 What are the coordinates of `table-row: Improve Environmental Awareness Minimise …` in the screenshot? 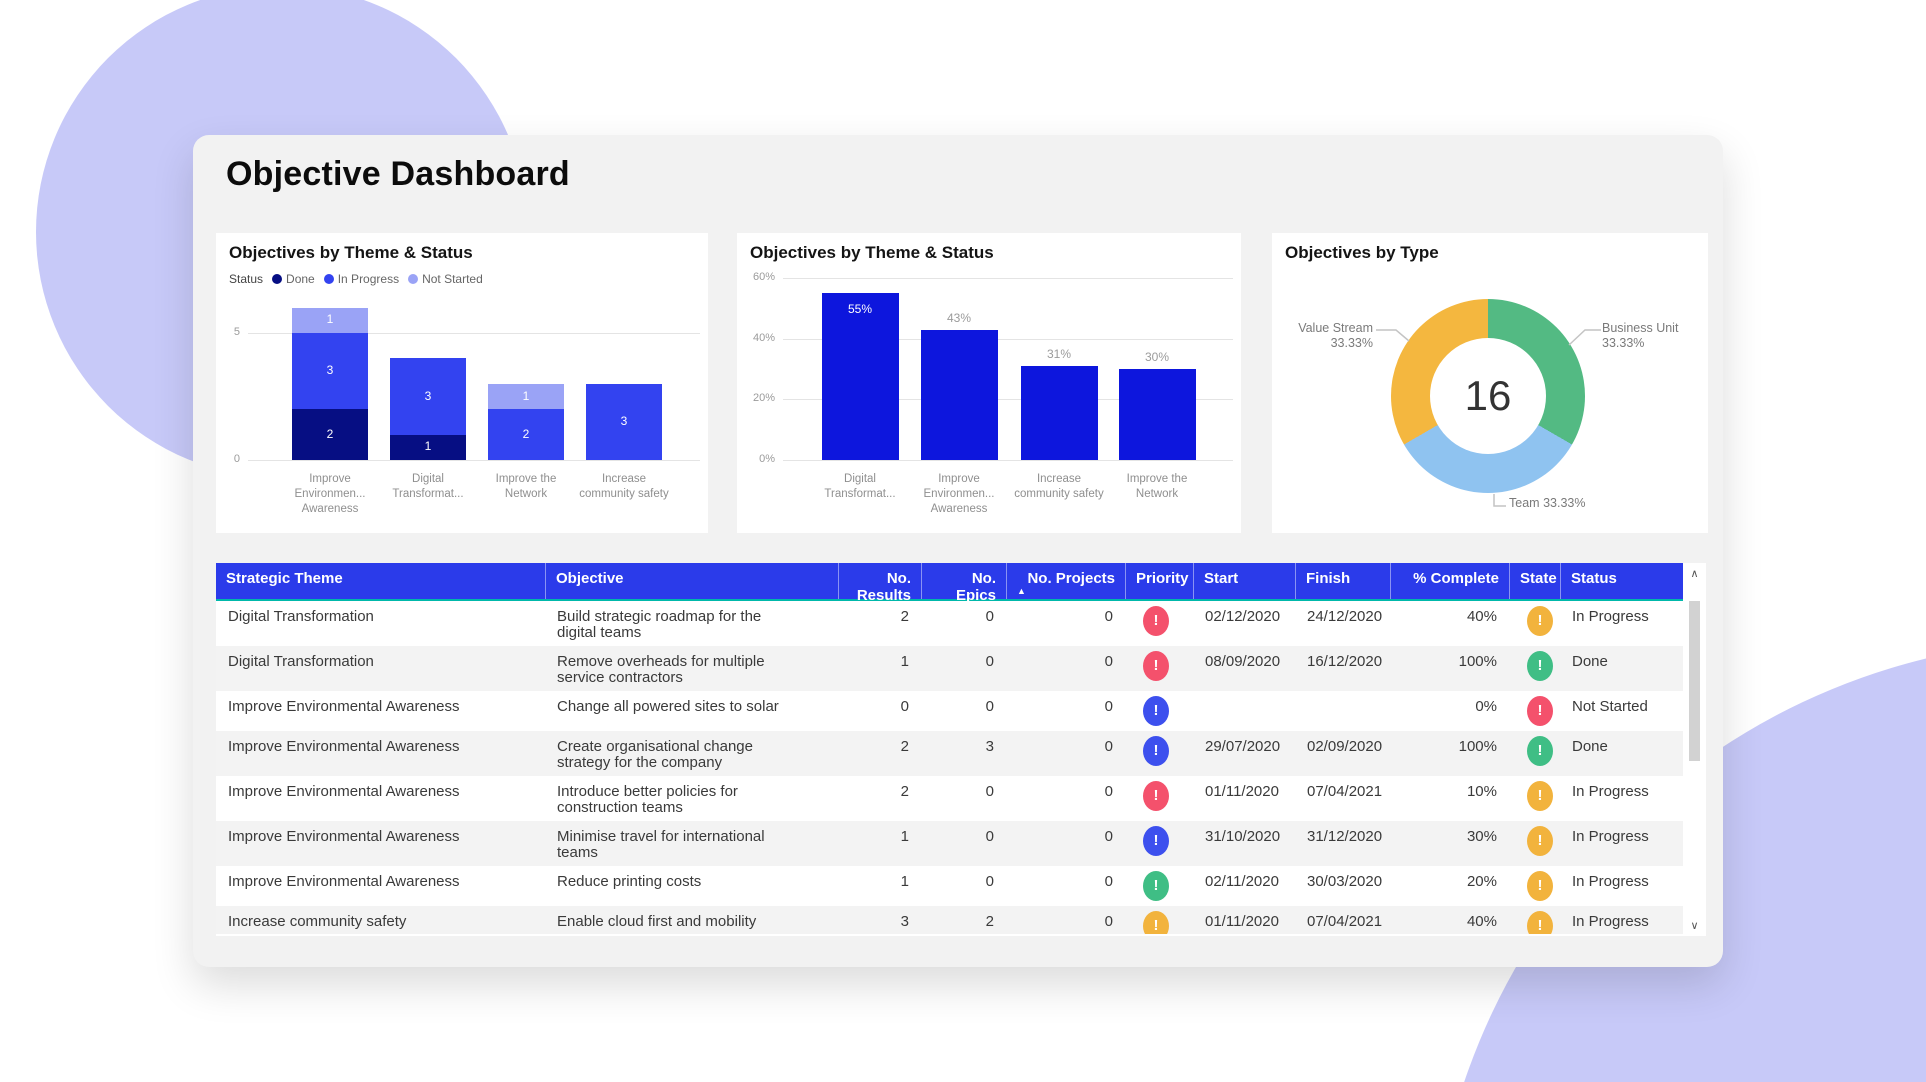 It's located at (949, 843).